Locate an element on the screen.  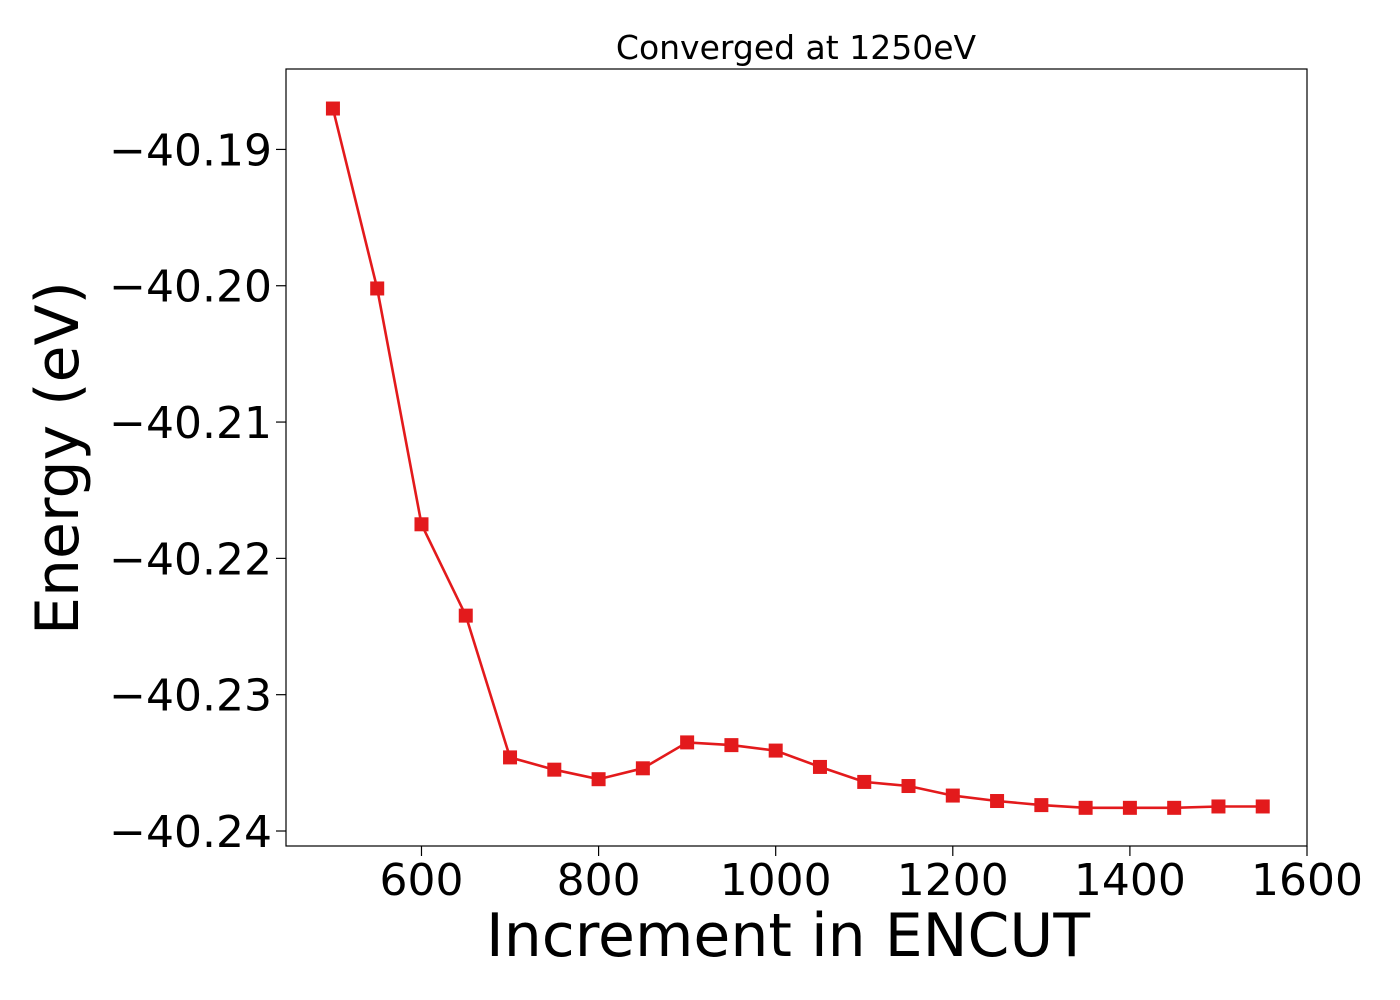
y-tick-label: −40.22 is located at coordinates (190, 559).